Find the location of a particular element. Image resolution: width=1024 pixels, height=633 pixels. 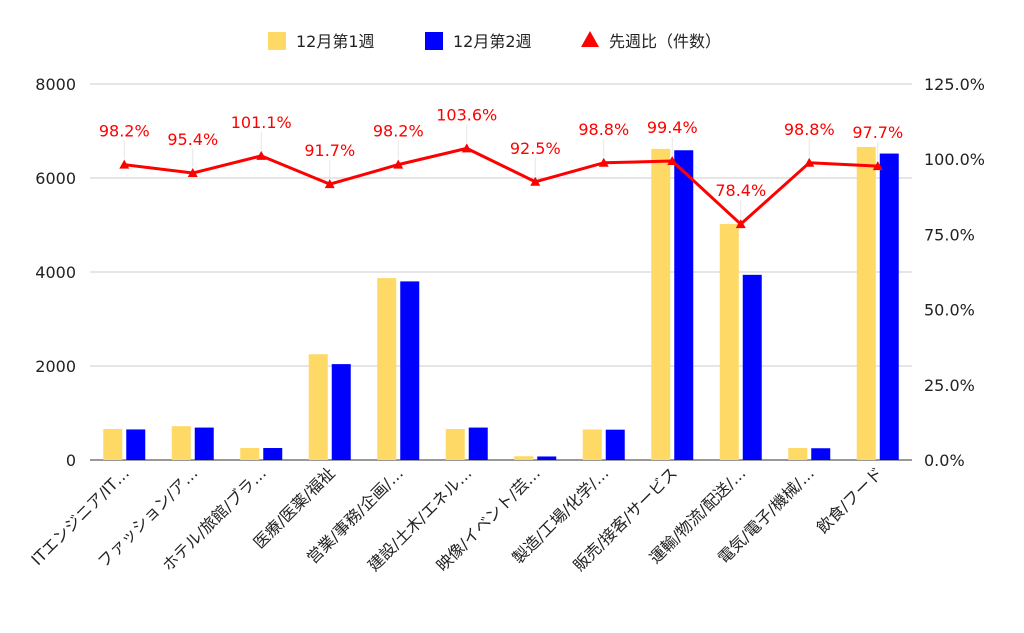

data-label: 91.7% is located at coordinates (329, 150).